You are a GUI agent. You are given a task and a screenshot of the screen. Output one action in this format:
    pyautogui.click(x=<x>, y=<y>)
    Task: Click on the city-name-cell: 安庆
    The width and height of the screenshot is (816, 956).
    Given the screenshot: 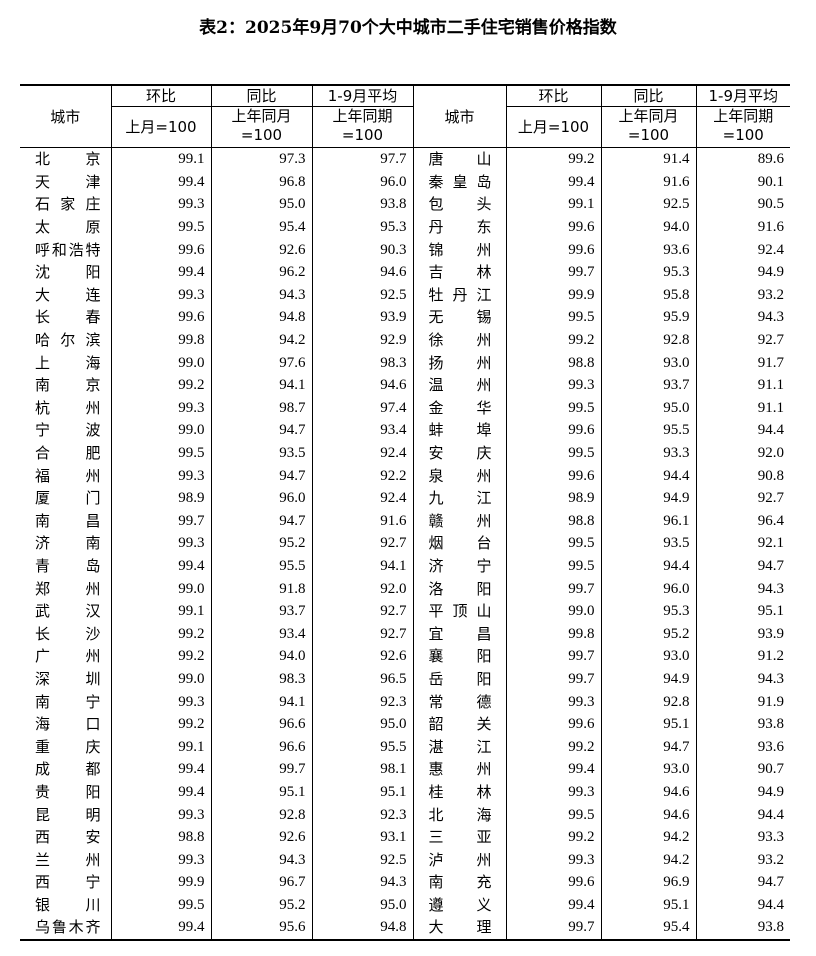 What is the action you would take?
    pyautogui.click(x=459, y=453)
    